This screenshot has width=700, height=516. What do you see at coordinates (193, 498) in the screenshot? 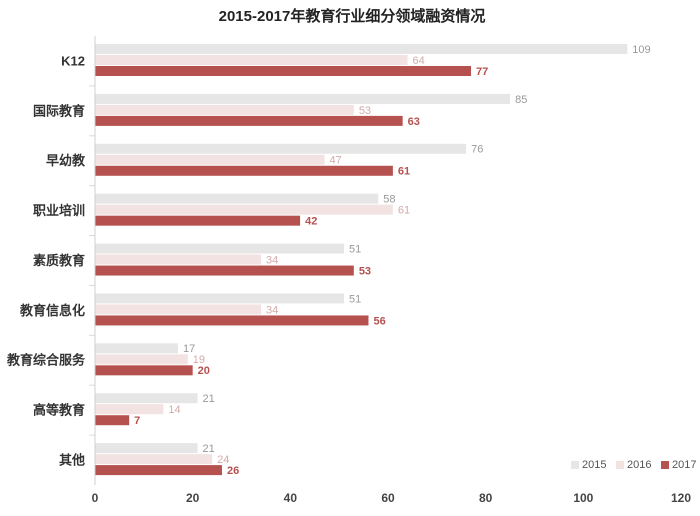
I see `x-tick-label: 20` at bounding box center [193, 498].